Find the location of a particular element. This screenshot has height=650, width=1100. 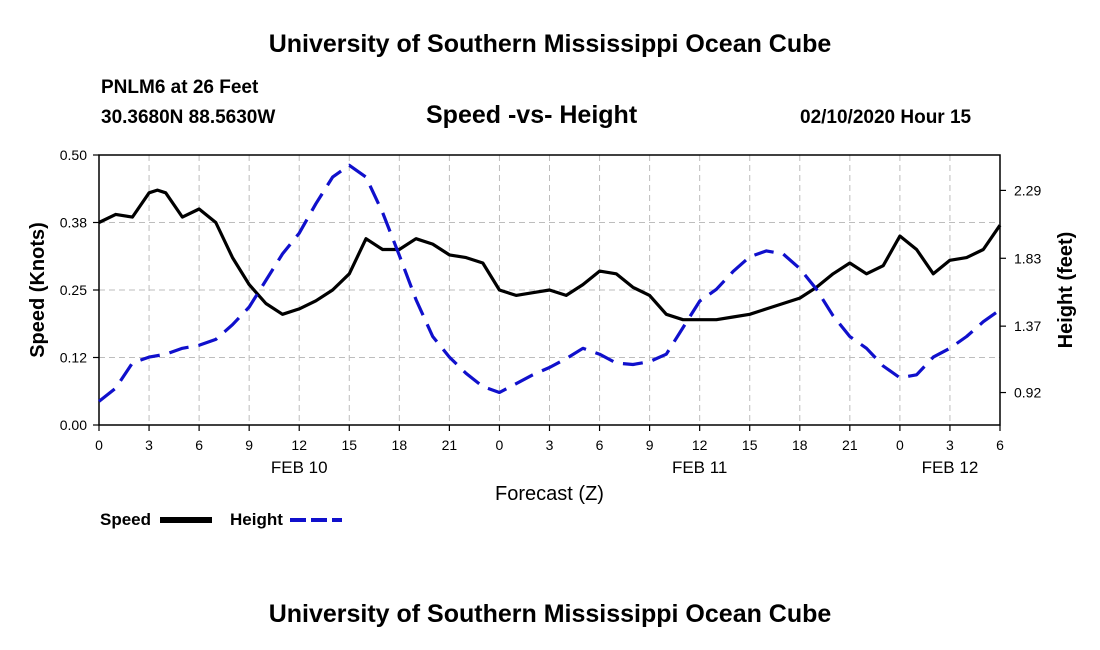

y-axis-label: Speed (Knots) is located at coordinates (38, 290).